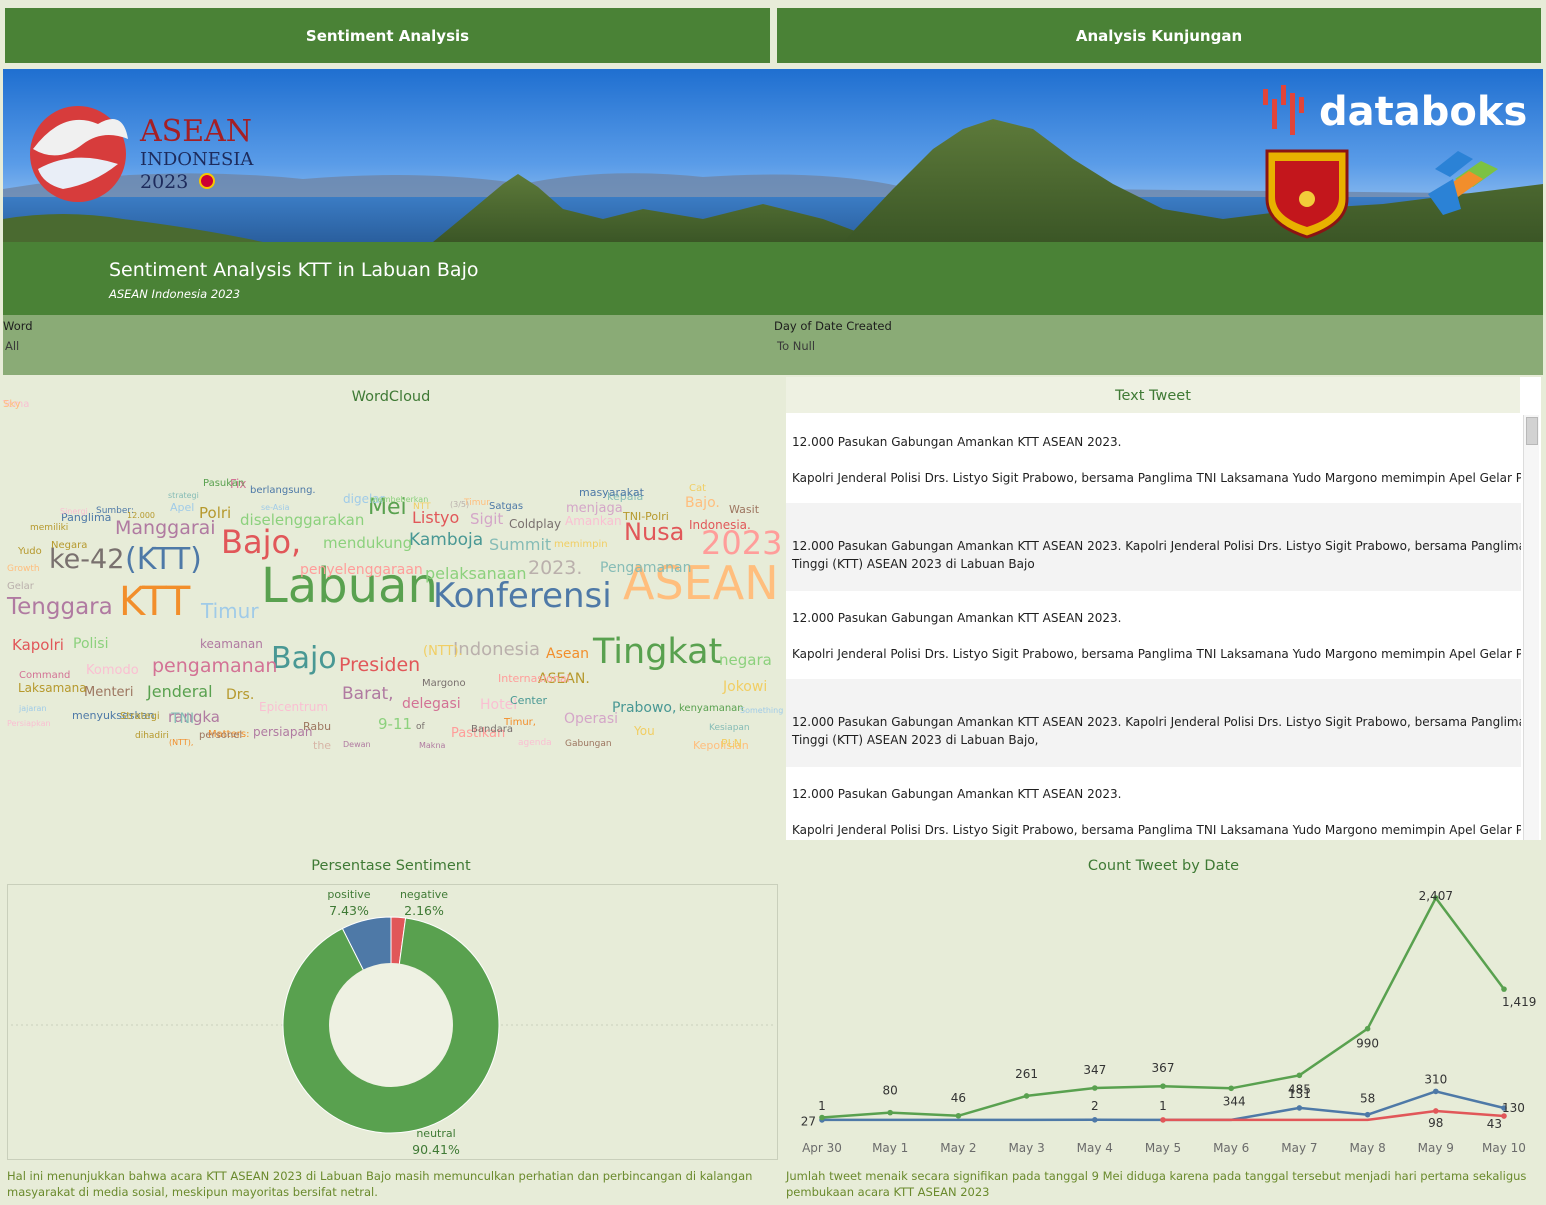 Image resolution: width=1546 pixels, height=1205 pixels. Describe the element at coordinates (720, 525) in the screenshot. I see `wordcloud-word: Indonesia.` at that location.